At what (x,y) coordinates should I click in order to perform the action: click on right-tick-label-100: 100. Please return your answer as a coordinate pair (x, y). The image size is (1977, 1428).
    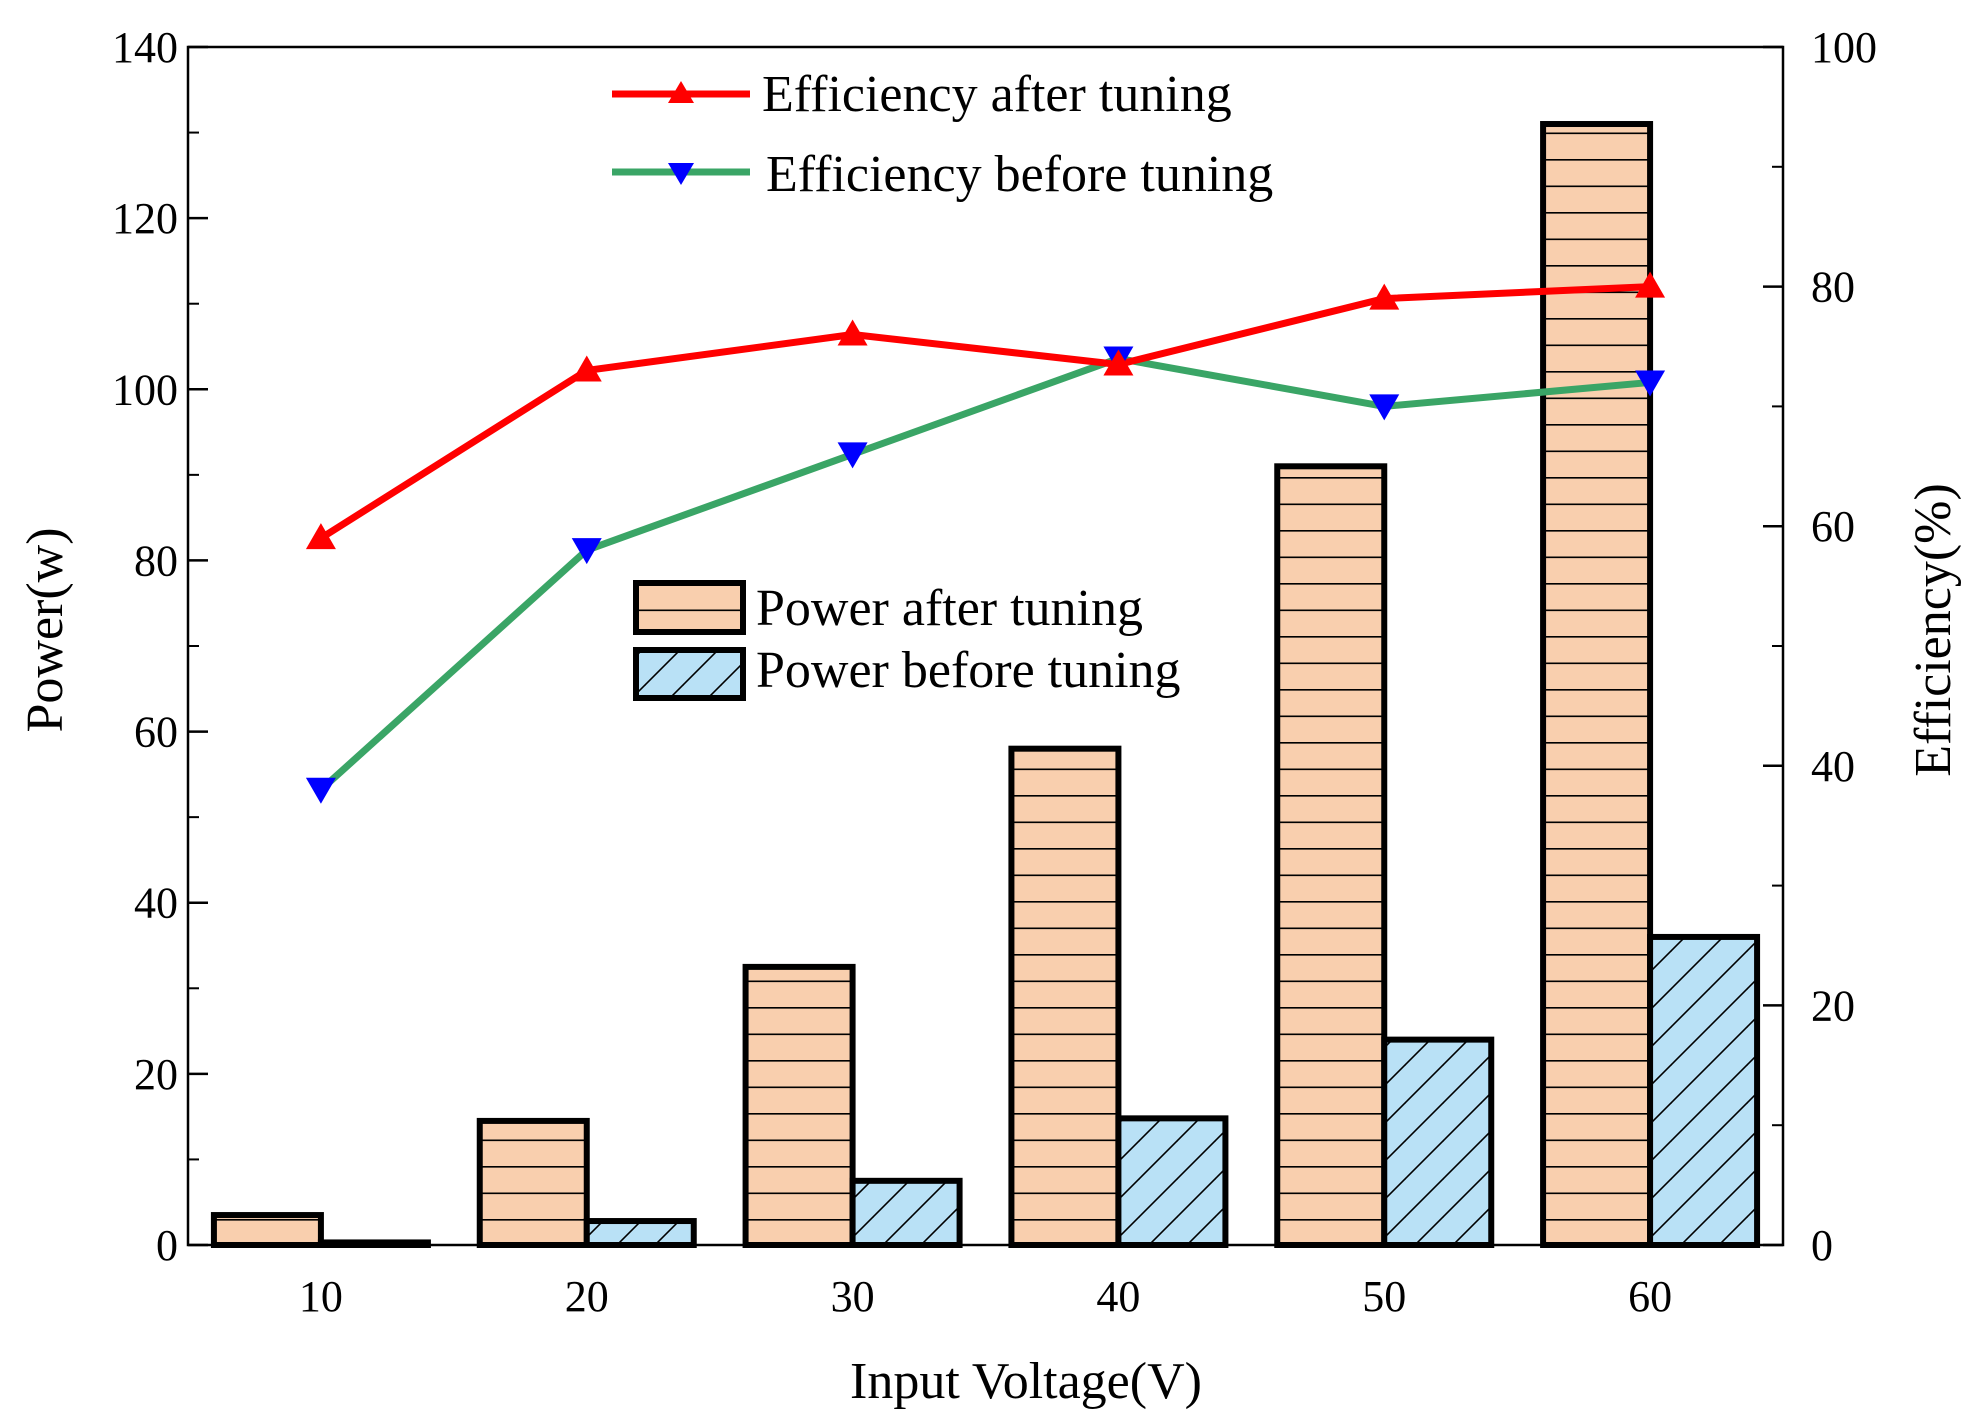
    Looking at the image, I should click on (1844, 47).